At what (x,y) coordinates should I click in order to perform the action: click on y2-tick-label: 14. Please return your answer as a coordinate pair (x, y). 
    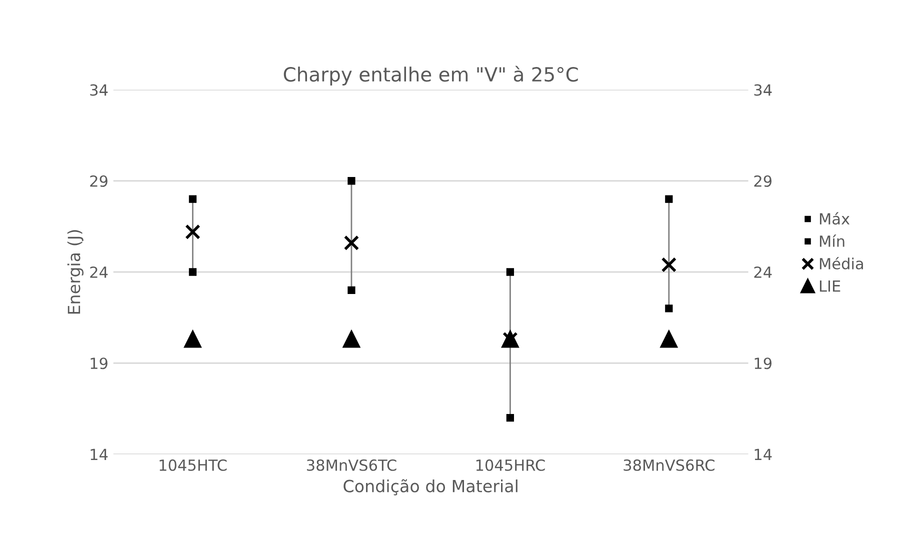
    Looking at the image, I should click on (763, 454).